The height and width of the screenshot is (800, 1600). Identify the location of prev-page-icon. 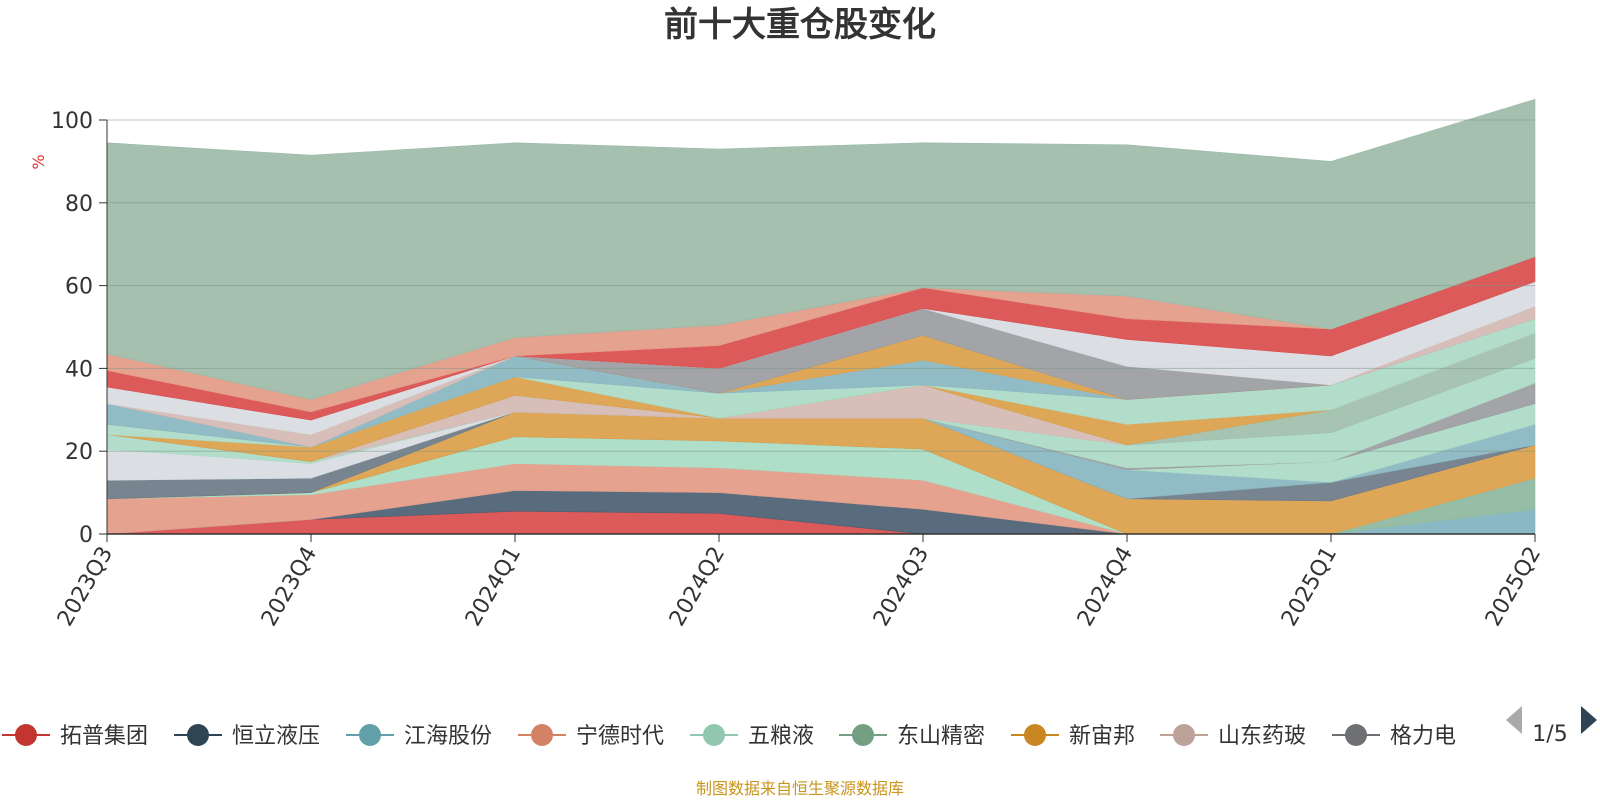
(1514, 720).